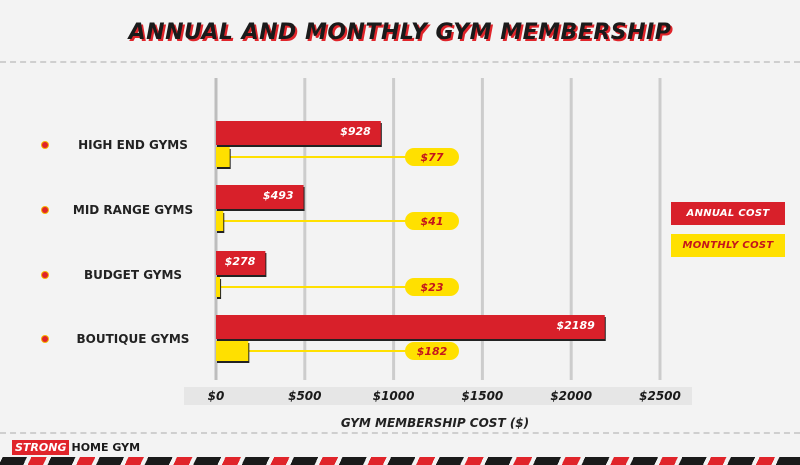  What do you see at coordinates (278, 195) in the screenshot?
I see `annual-value-label: $493` at bounding box center [278, 195].